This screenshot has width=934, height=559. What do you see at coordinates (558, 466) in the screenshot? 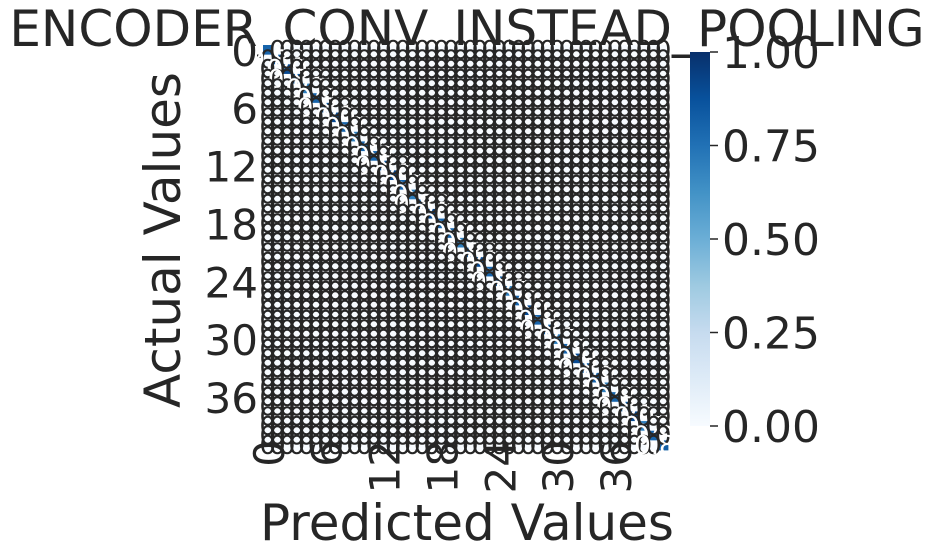
I see `x-tick-label: 30` at bounding box center [558, 466].